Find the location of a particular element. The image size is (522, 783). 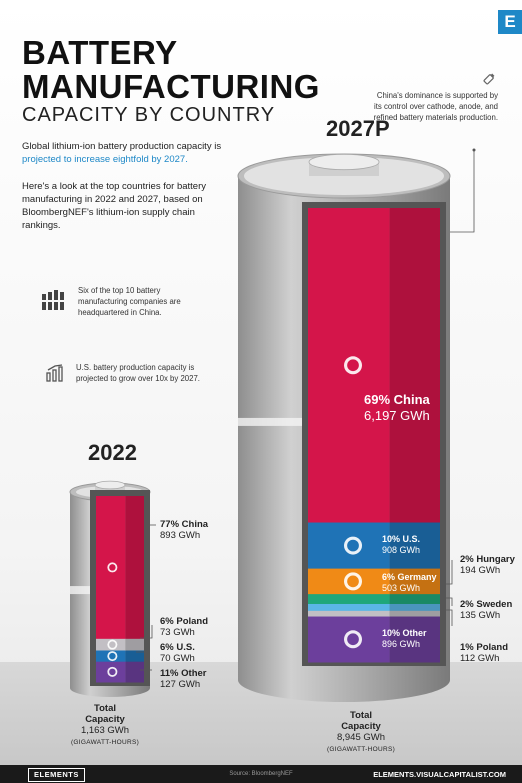

value: 112 GWh is located at coordinates (480, 658).